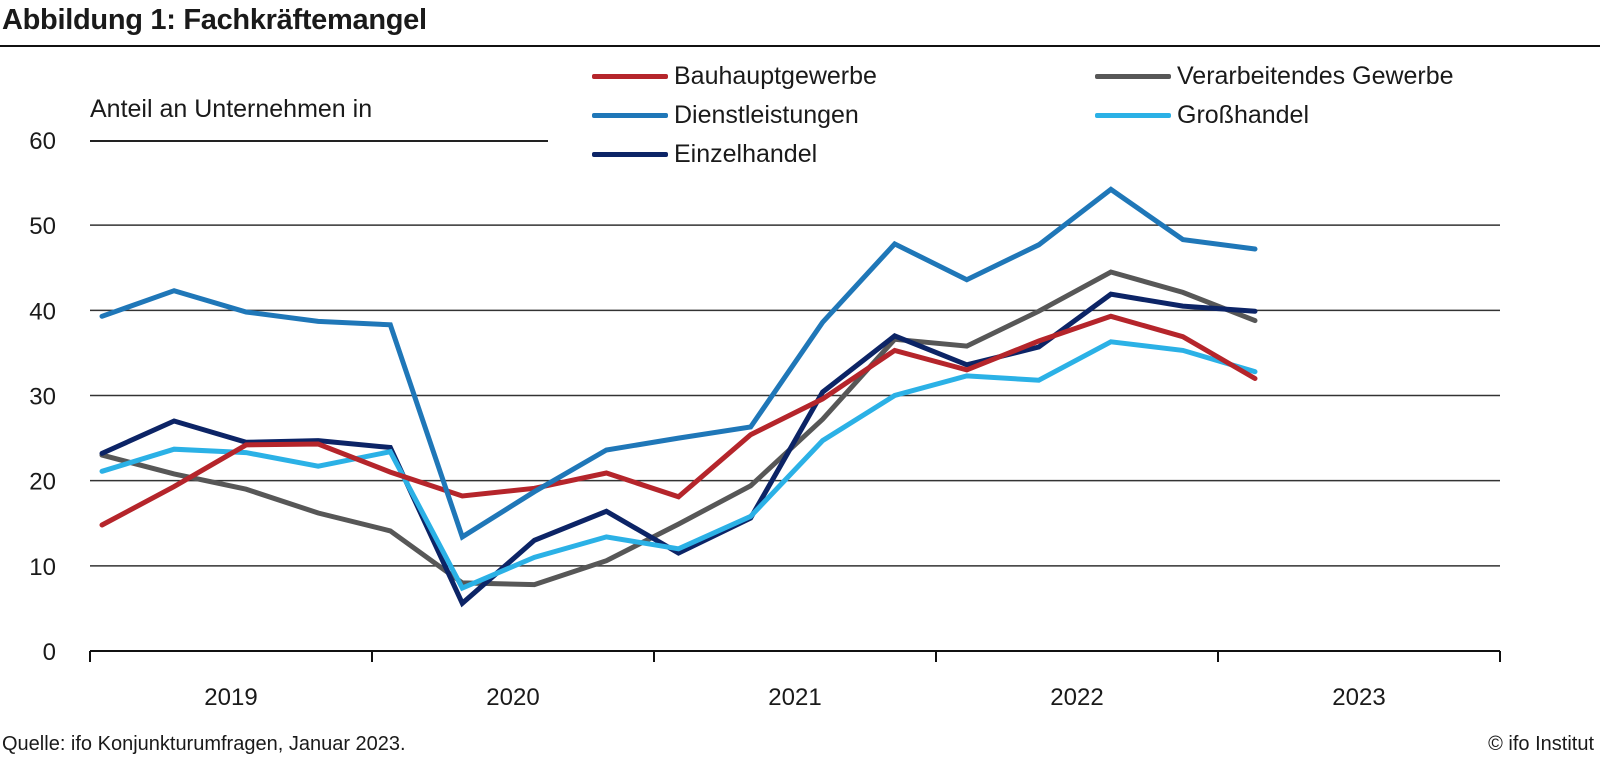  I want to click on y-tick-label: 60, so click(42, 141).